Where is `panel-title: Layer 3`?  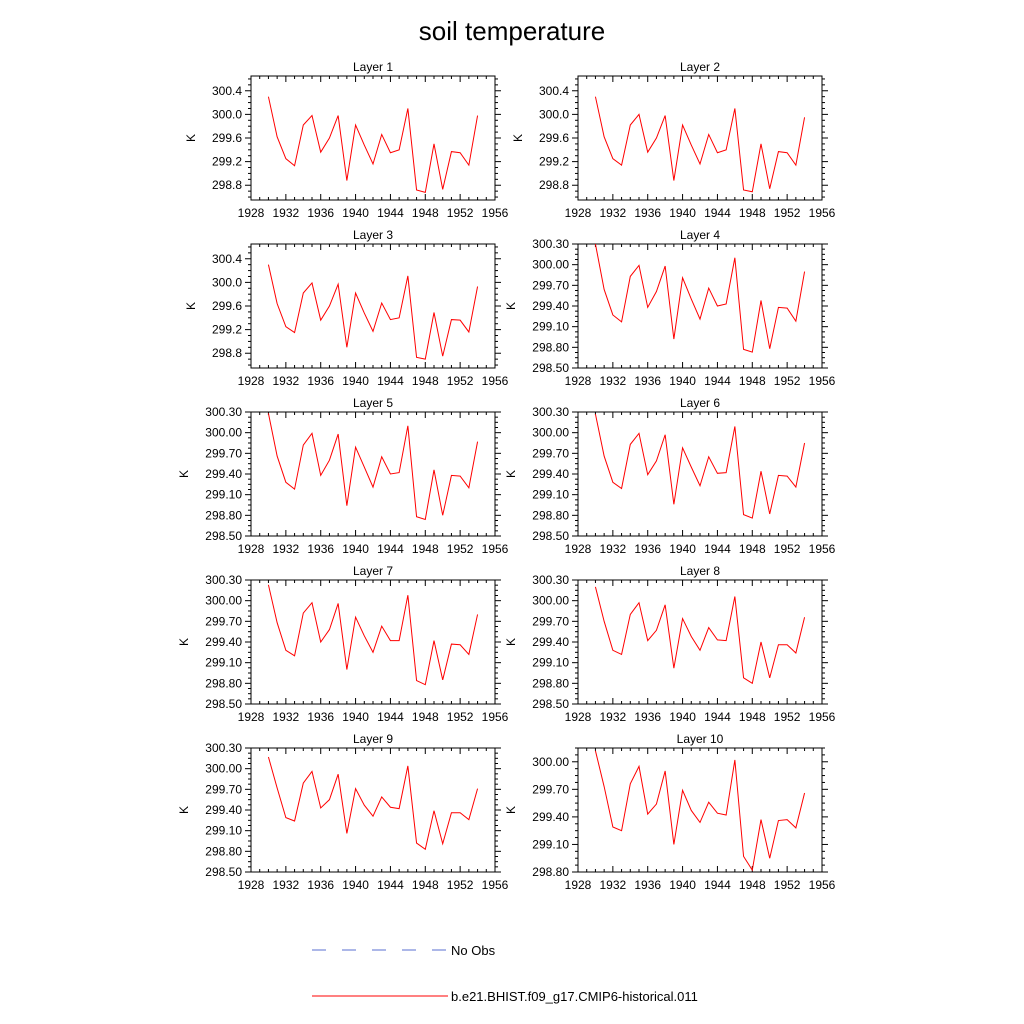 panel-title: Layer 3 is located at coordinates (373, 235).